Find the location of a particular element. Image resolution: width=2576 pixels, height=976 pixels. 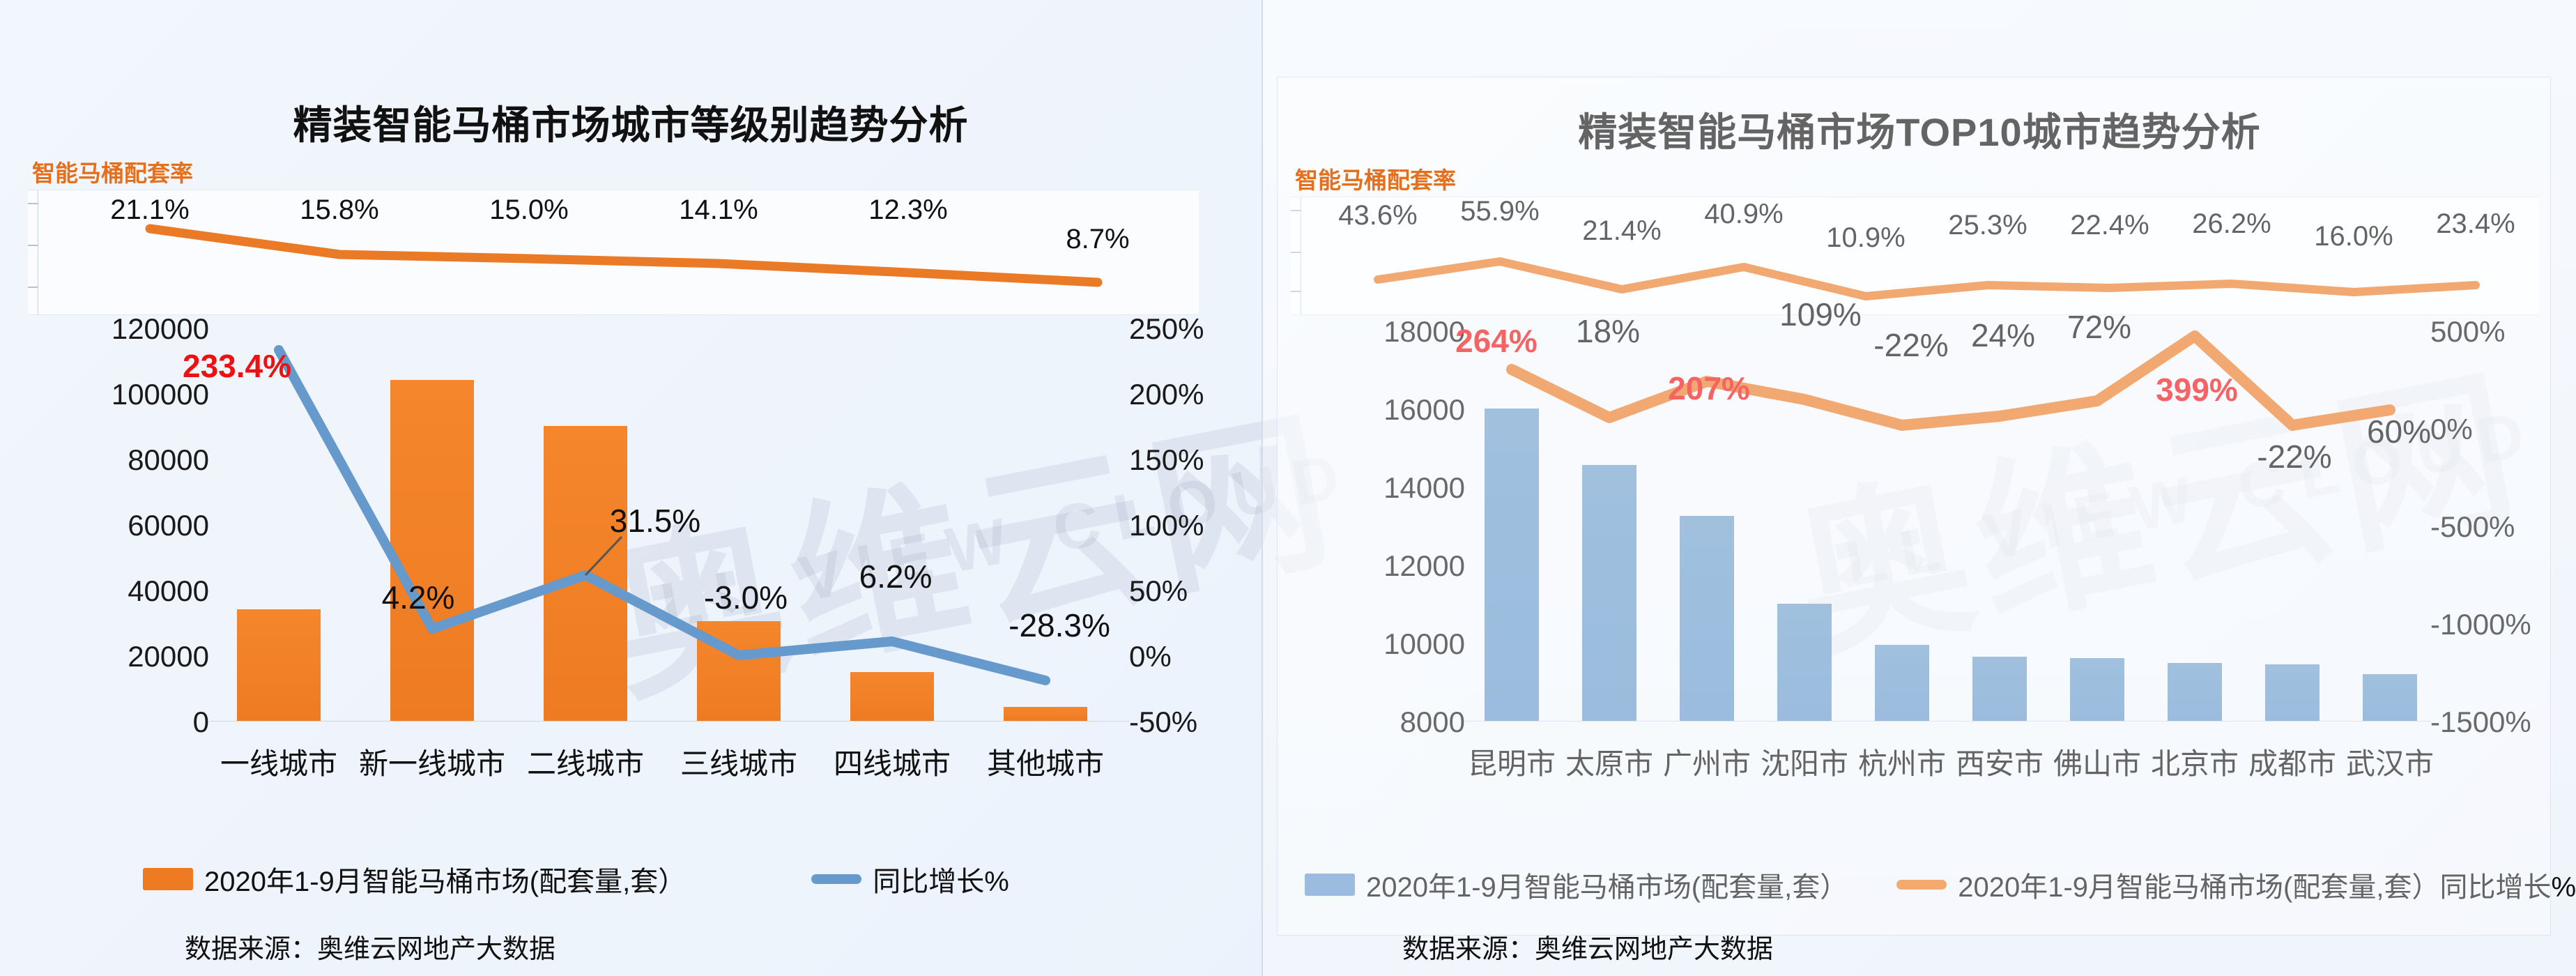

left-xtick: 二线城市 is located at coordinates (585, 763).